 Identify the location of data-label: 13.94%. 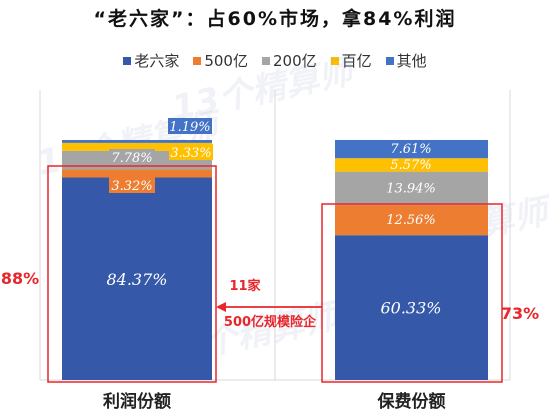
(411, 188).